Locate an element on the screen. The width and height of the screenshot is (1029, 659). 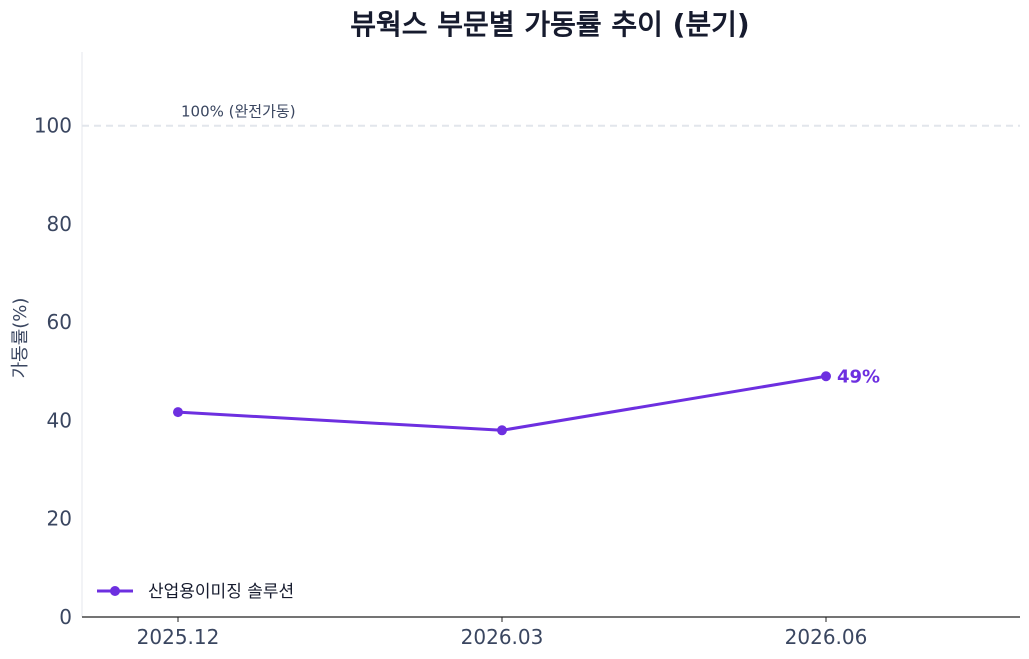
y-tick-label: 80 is located at coordinates (59, 224).